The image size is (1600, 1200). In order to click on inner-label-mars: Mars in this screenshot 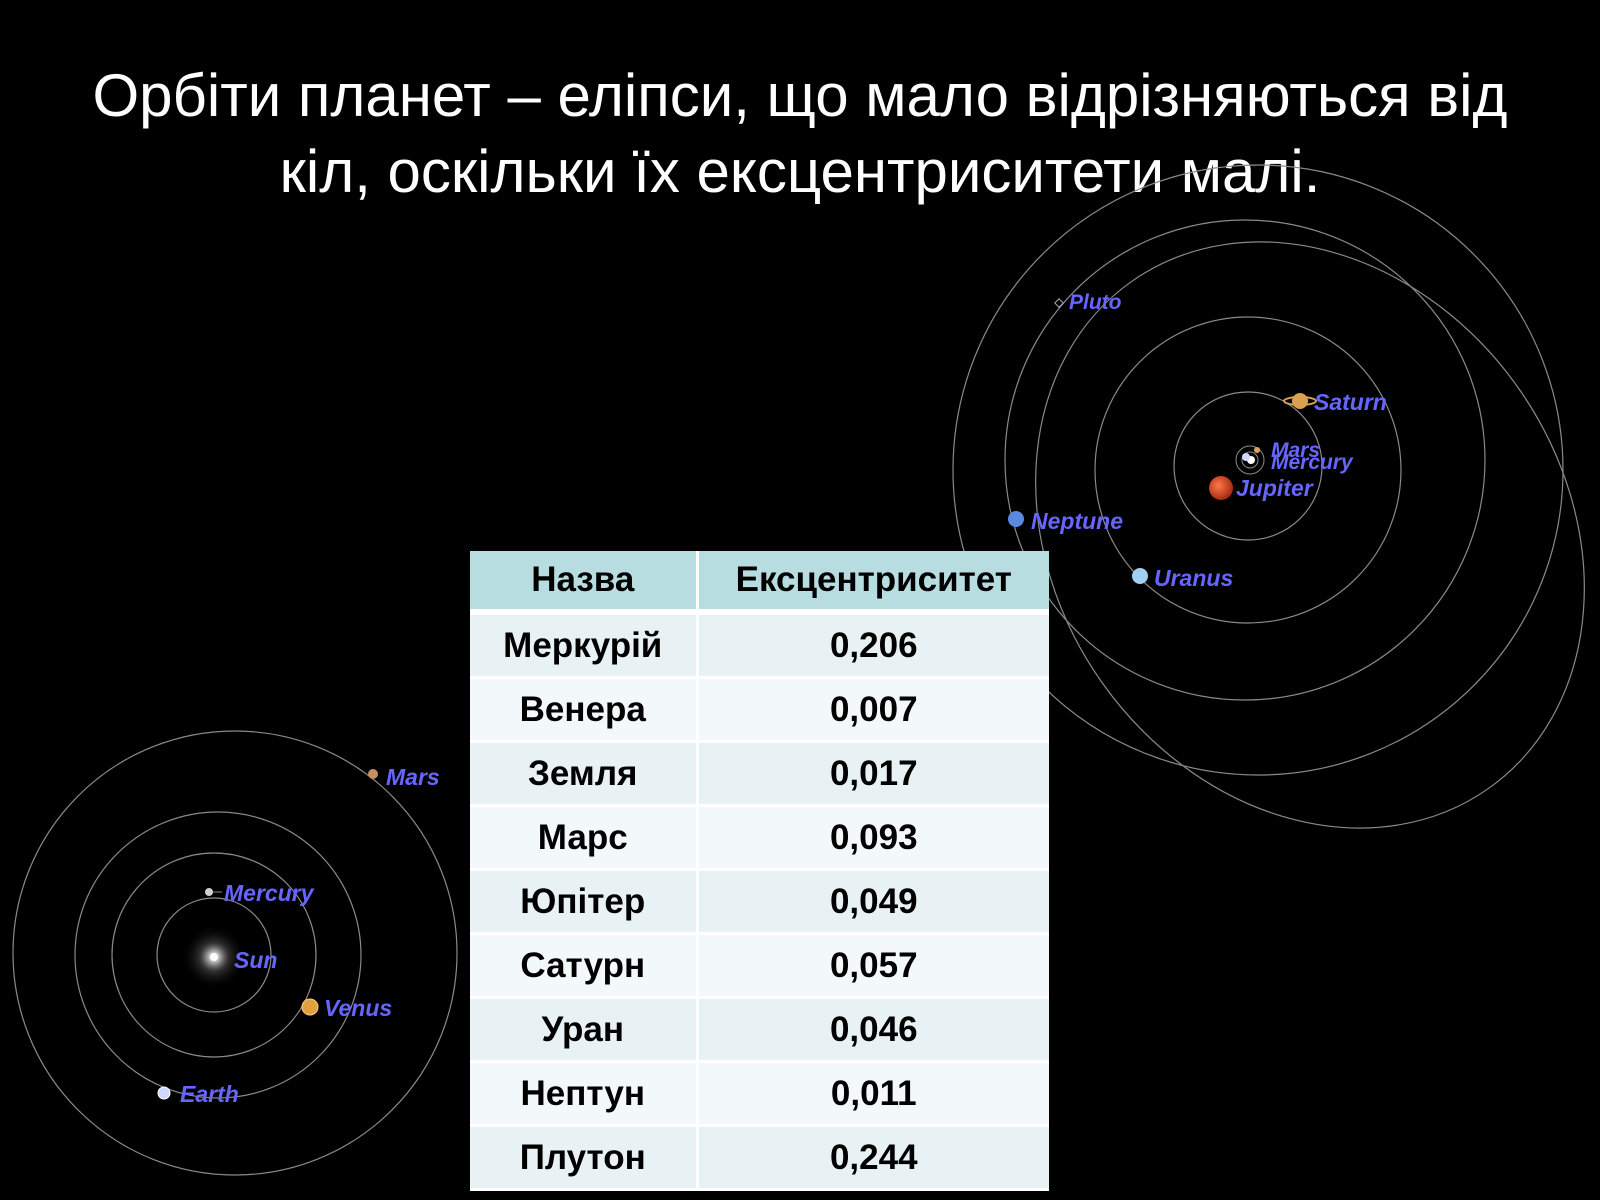, I will do `click(413, 777)`.